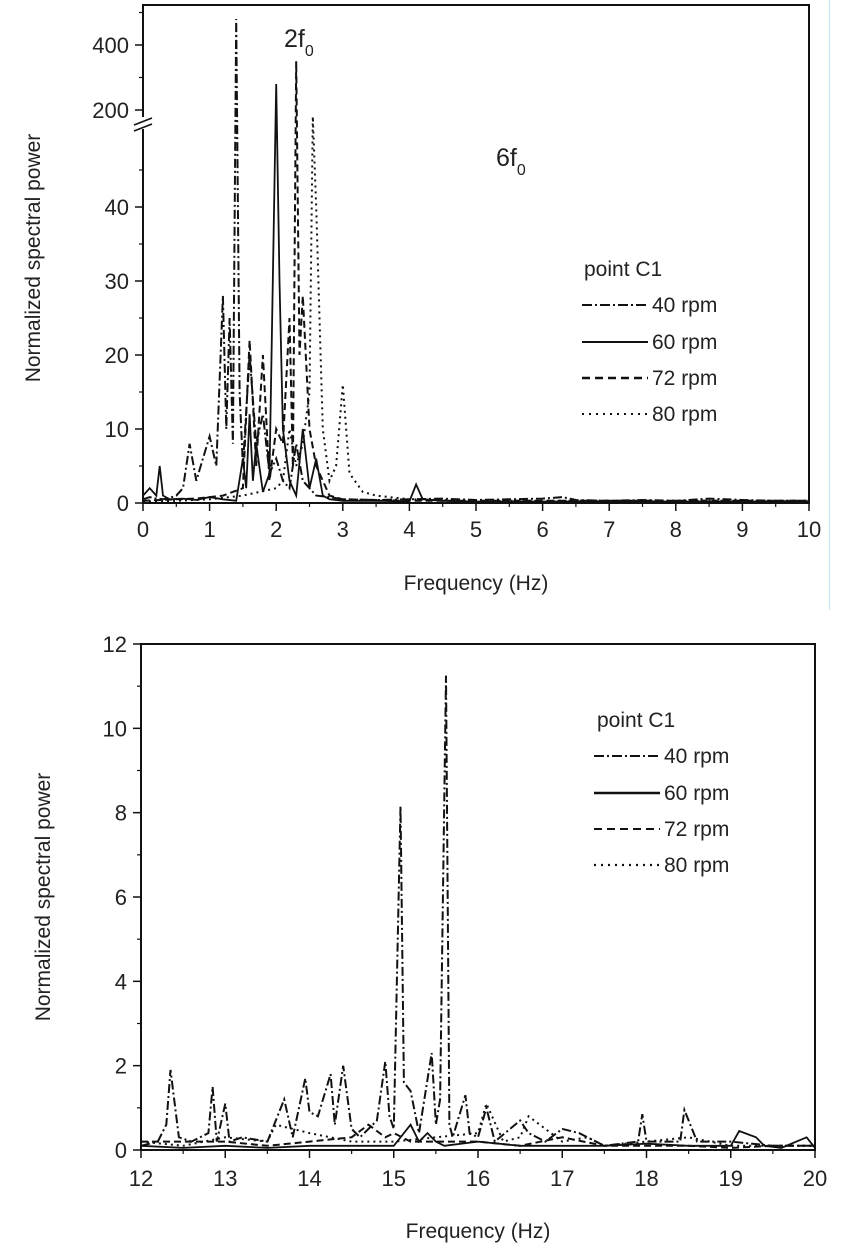  I want to click on x-tick-label: 9, so click(742, 529).